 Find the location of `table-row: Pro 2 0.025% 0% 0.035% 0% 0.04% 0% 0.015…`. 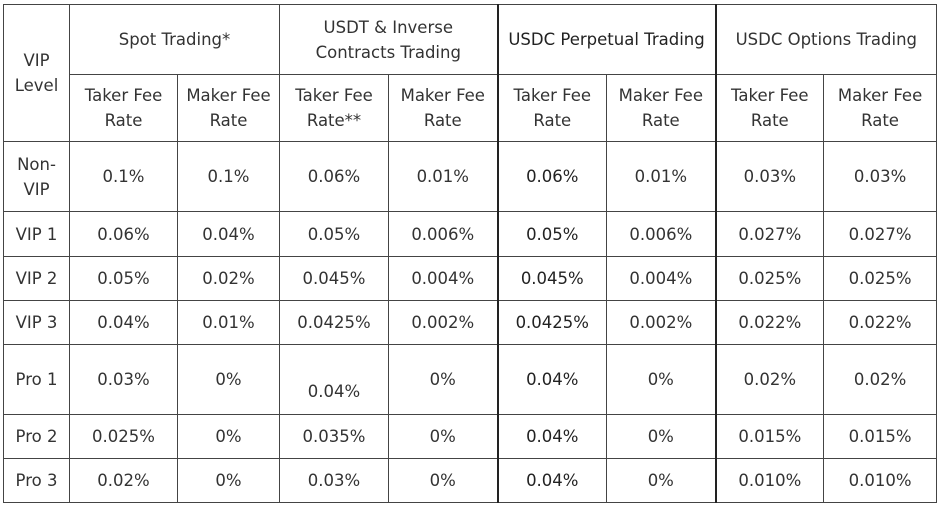

table-row: Pro 2 0.025% 0% 0.035% 0% 0.04% 0% 0.015… is located at coordinates (470, 436).